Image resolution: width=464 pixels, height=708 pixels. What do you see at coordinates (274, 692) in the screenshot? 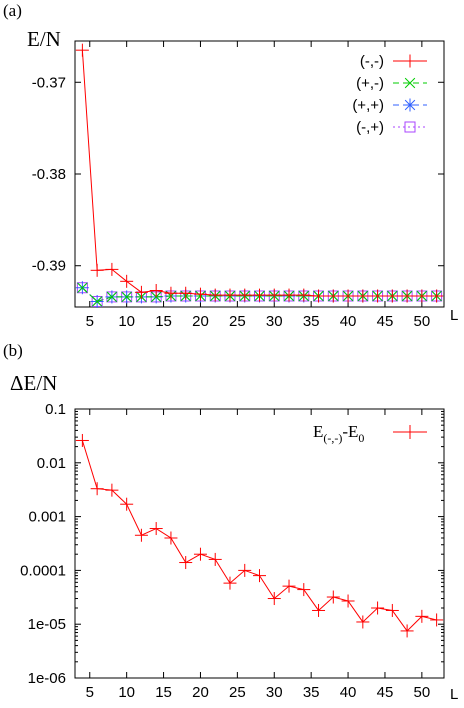
I see `x-tick-label-b-5: 30` at bounding box center [274, 692].